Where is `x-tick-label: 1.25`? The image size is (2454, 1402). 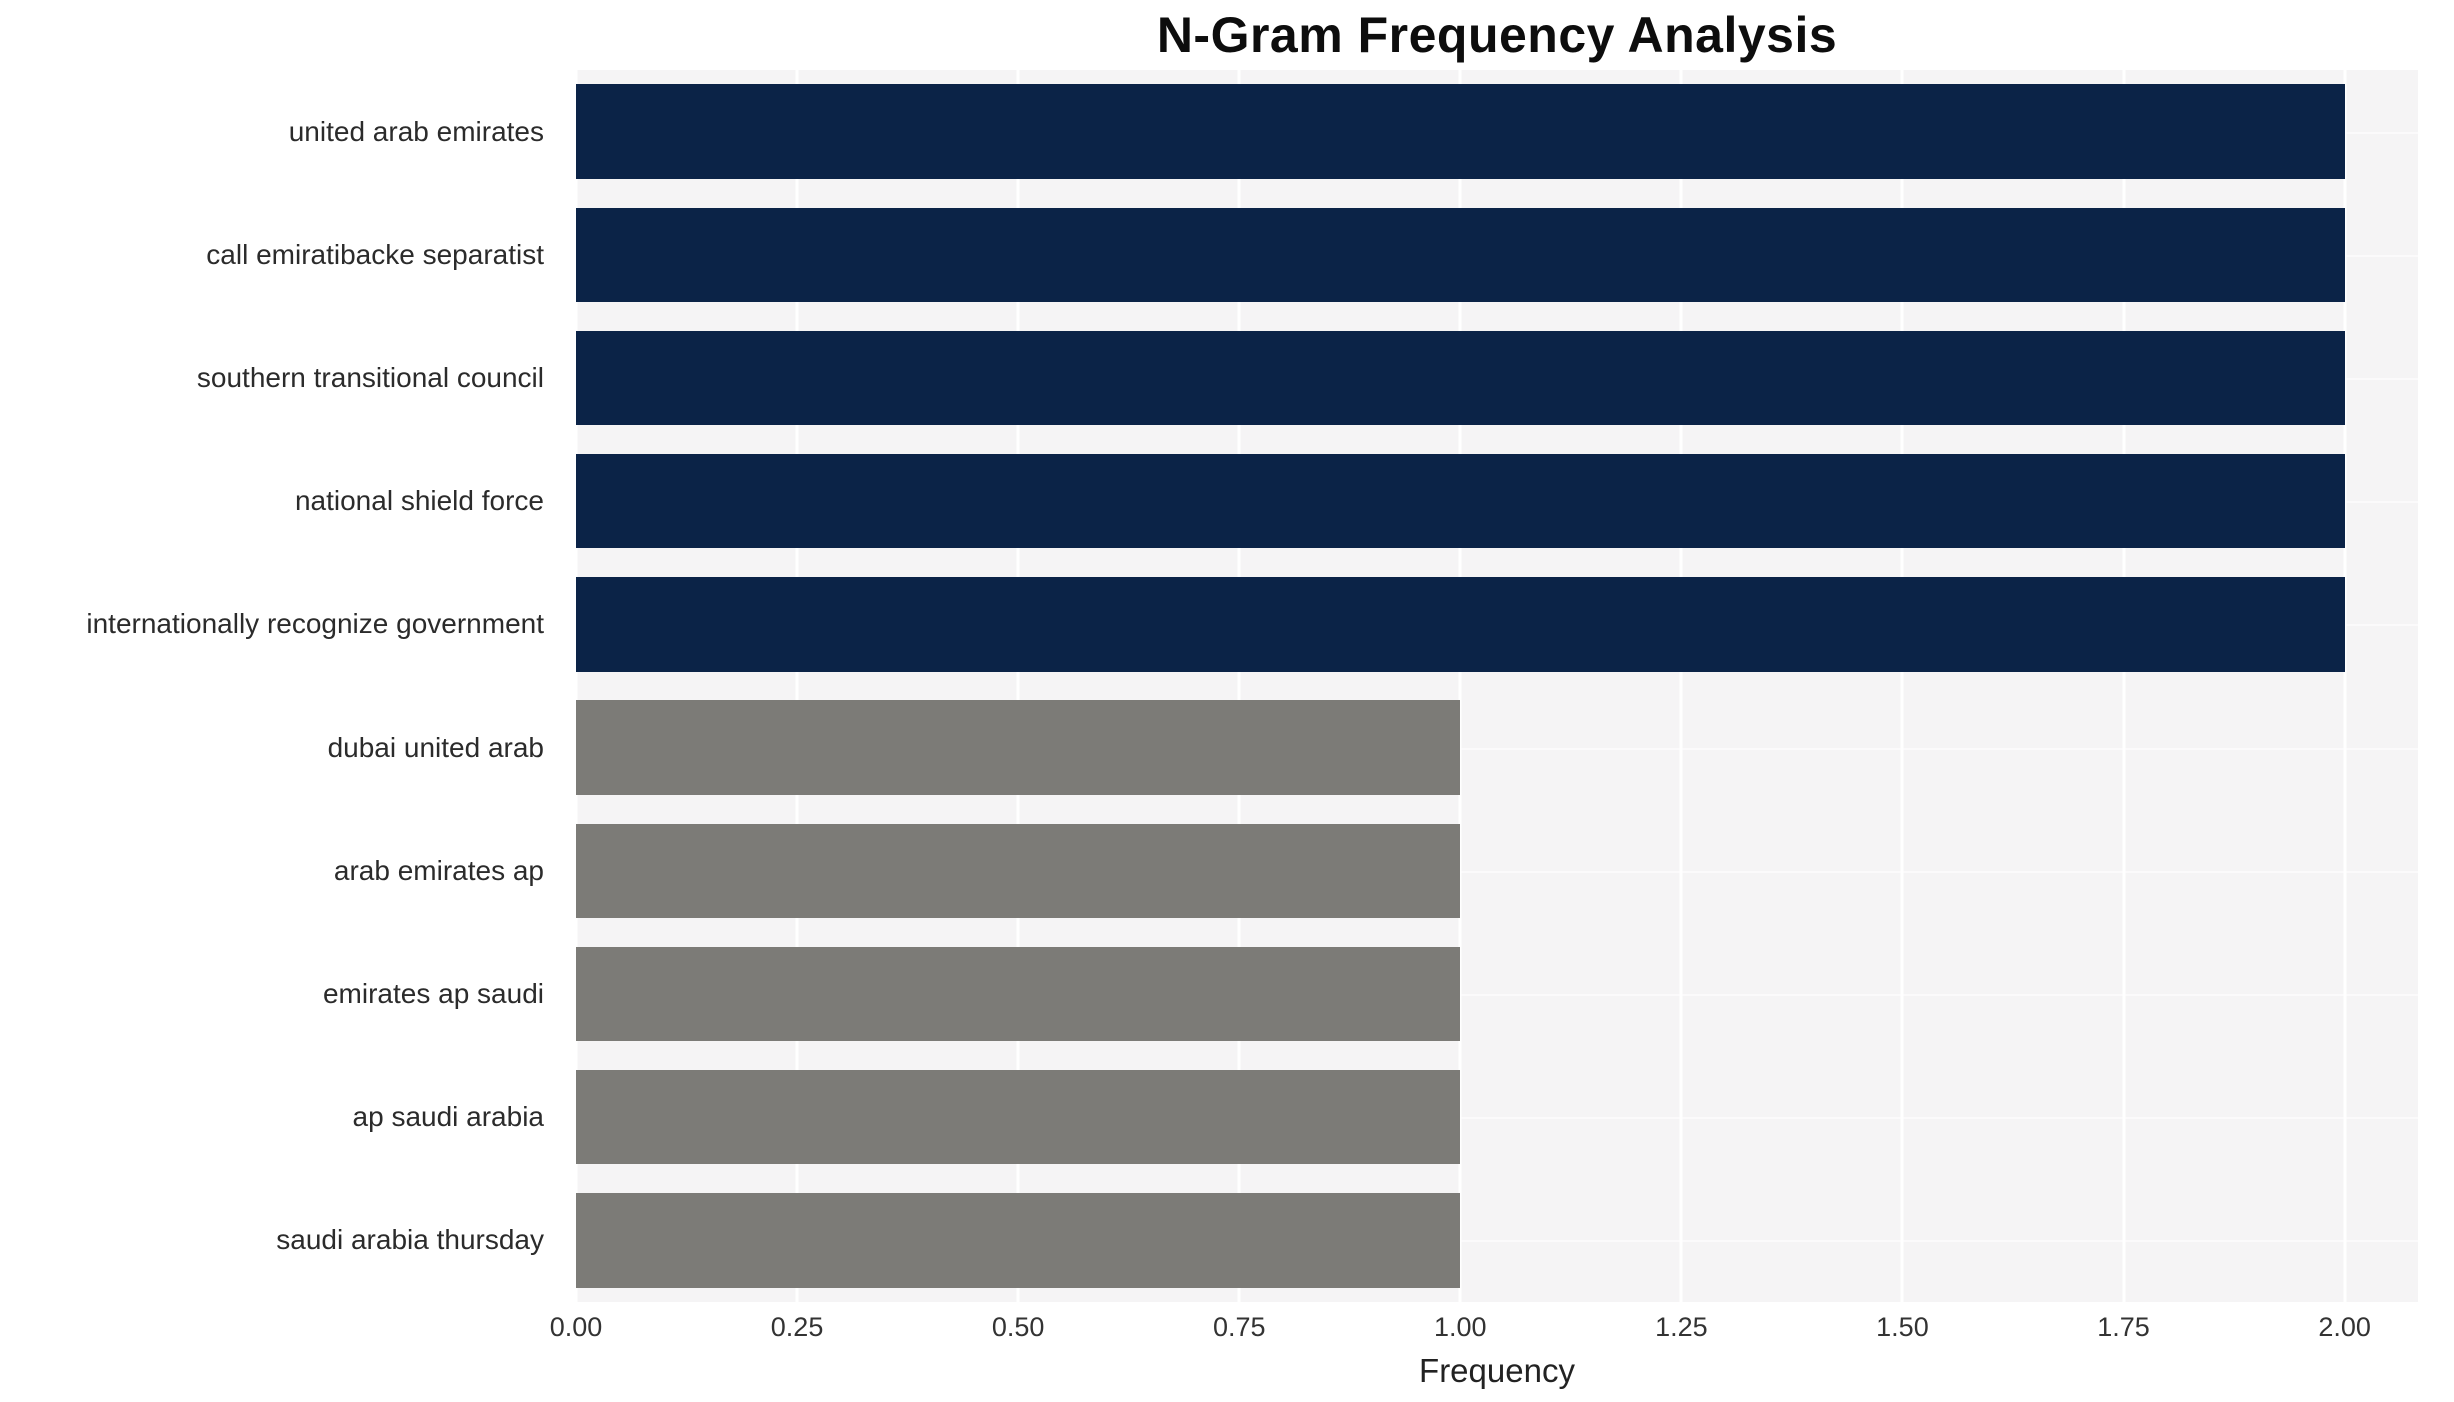 x-tick-label: 1.25 is located at coordinates (1681, 1327).